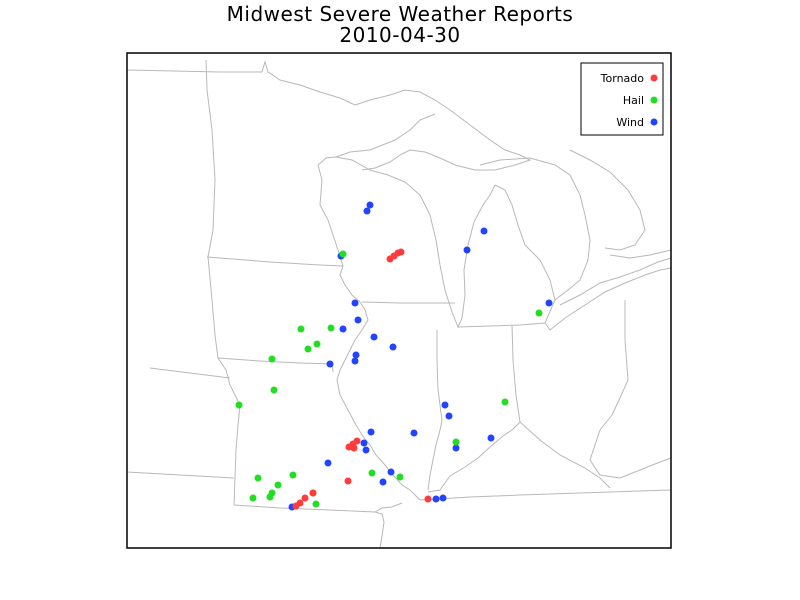 The height and width of the screenshot is (600, 800). What do you see at coordinates (385, 135) in the screenshot?
I see `upper-michigan-border` at bounding box center [385, 135].